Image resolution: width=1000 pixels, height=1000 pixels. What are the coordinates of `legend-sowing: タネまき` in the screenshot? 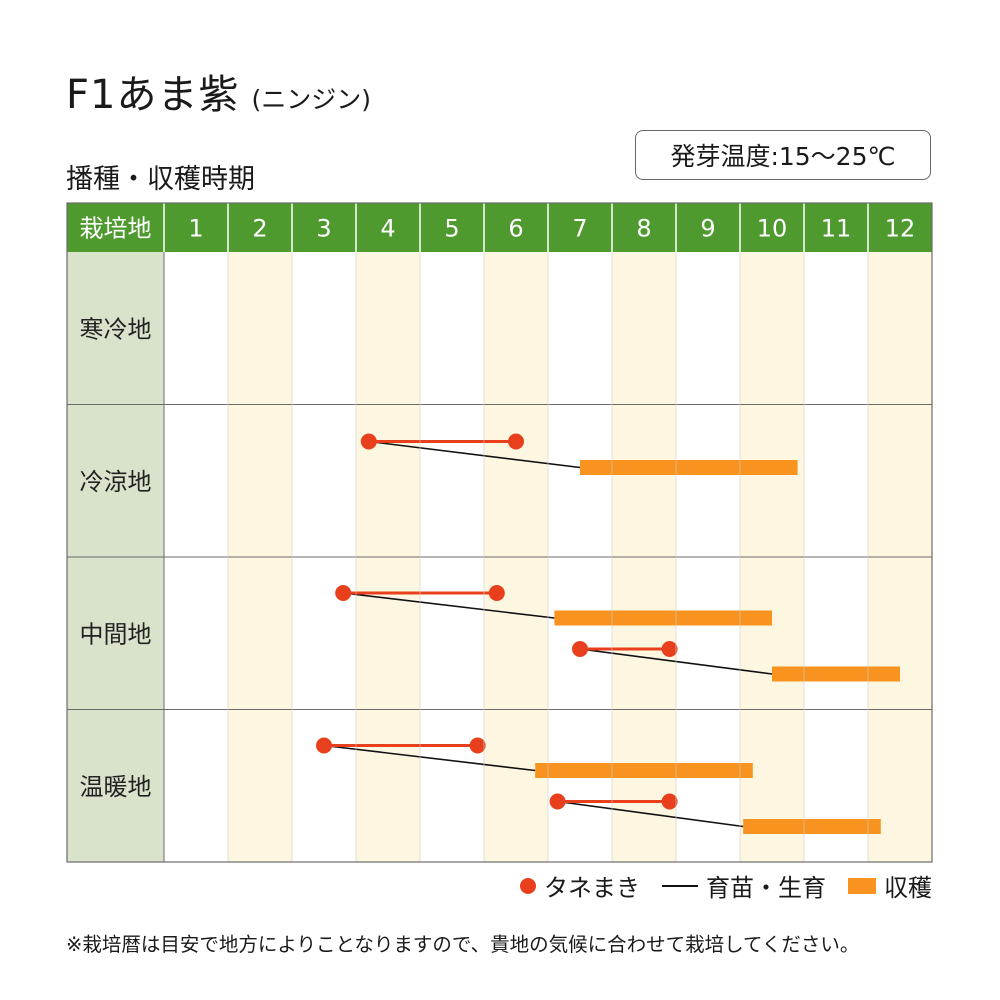 It's located at (580, 885).